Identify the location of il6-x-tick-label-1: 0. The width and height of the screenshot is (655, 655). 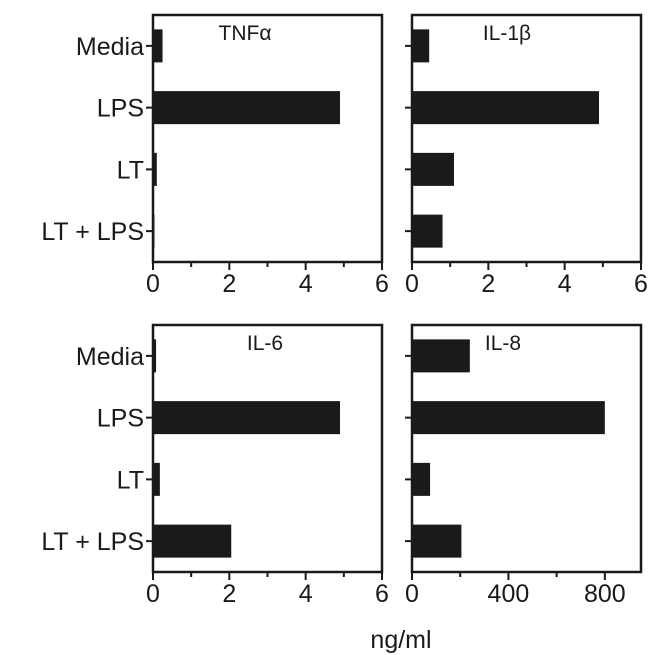
(153, 594).